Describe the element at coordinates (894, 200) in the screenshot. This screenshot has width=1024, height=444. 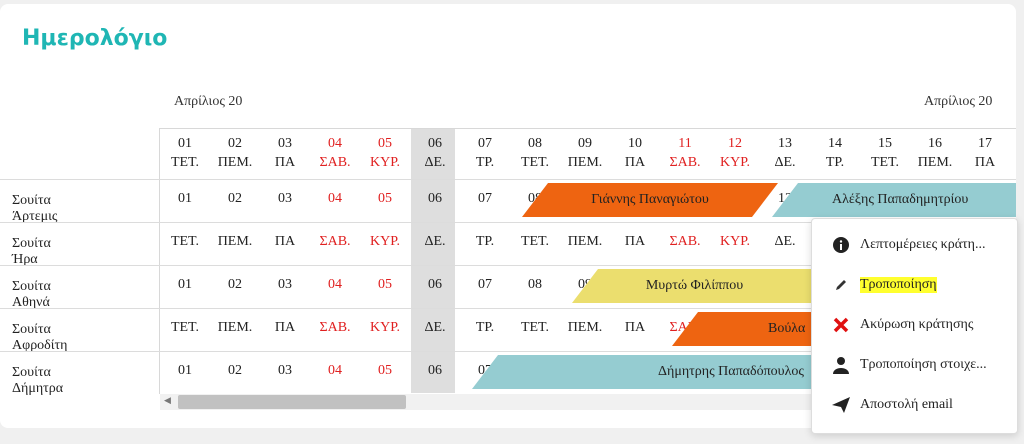
I see `booking-bar: Αλέξης Παπαδημητρίου` at that location.